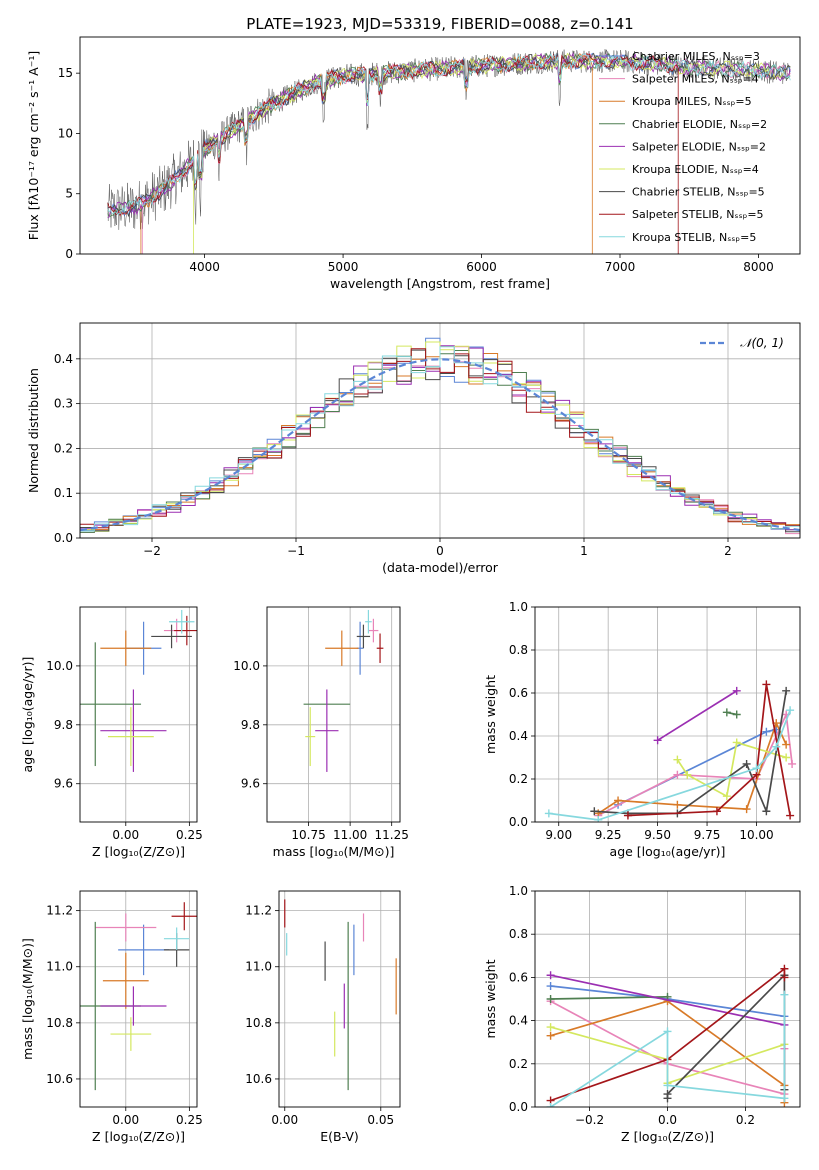 Image resolution: width=819 pixels, height=1170 pixels. Describe the element at coordinates (440, 551) in the screenshot. I see `x-tick-label: 0` at that location.